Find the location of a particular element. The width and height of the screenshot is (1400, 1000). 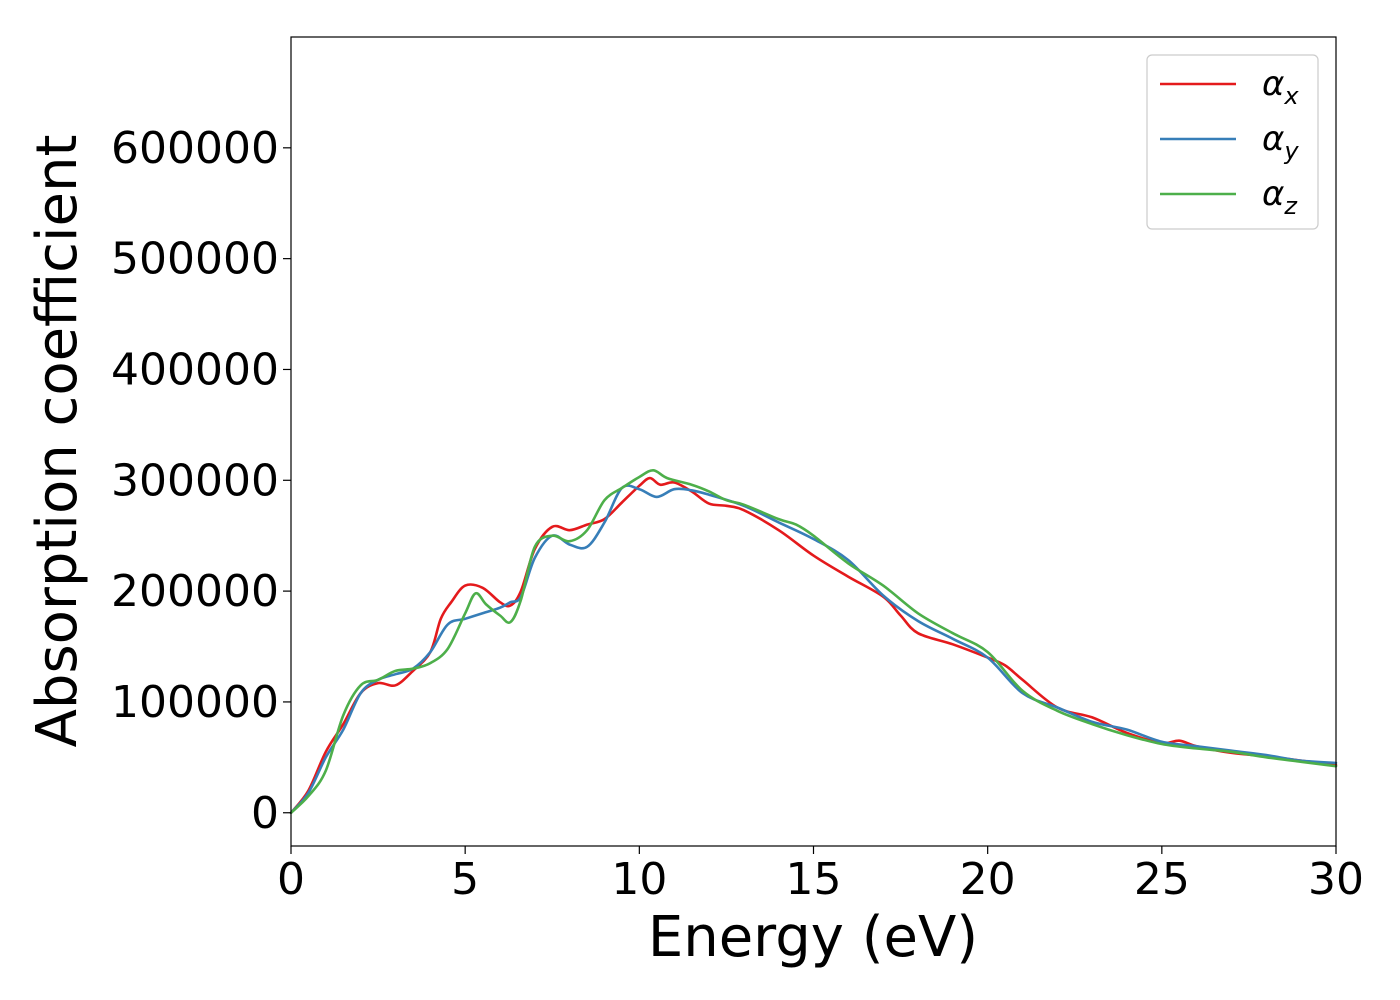

legend-label-alpha-y: αy is located at coordinates (1280, 142).